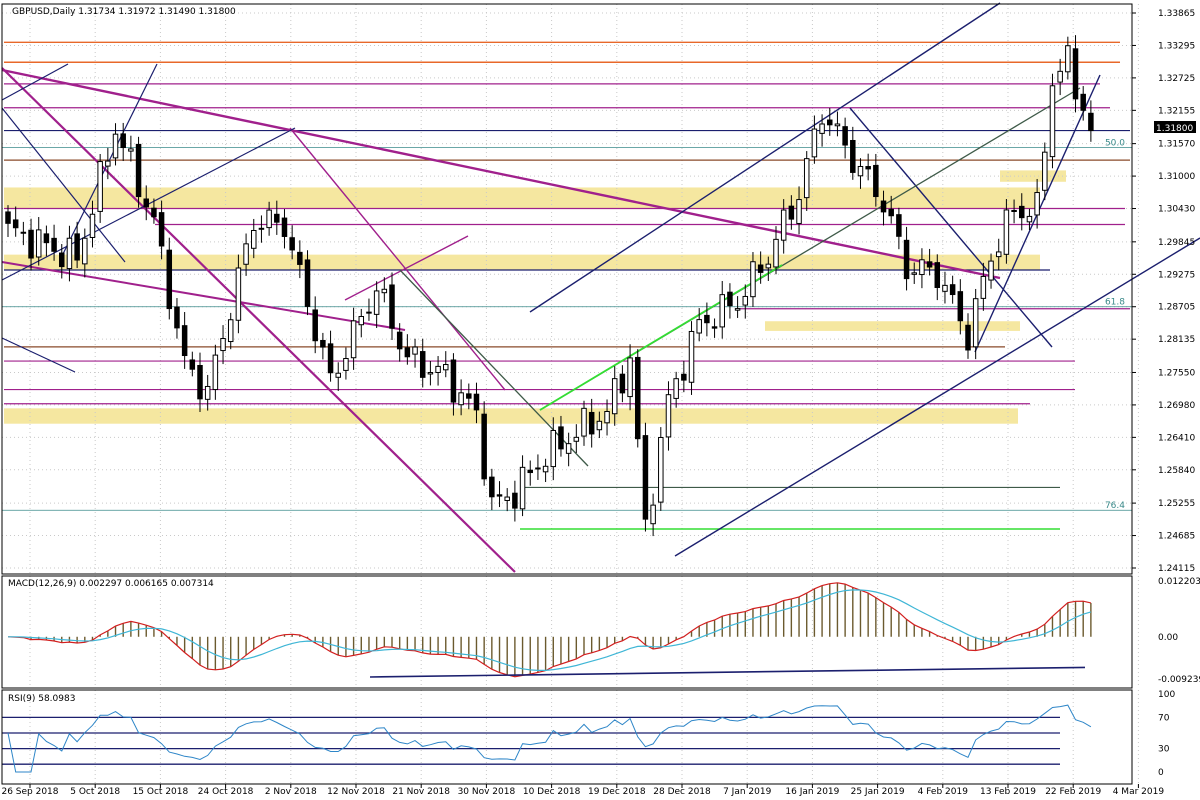  Describe the element at coordinates (161, 792) in the screenshot. I see `x-tick-label: 15 Oct 2018` at that location.